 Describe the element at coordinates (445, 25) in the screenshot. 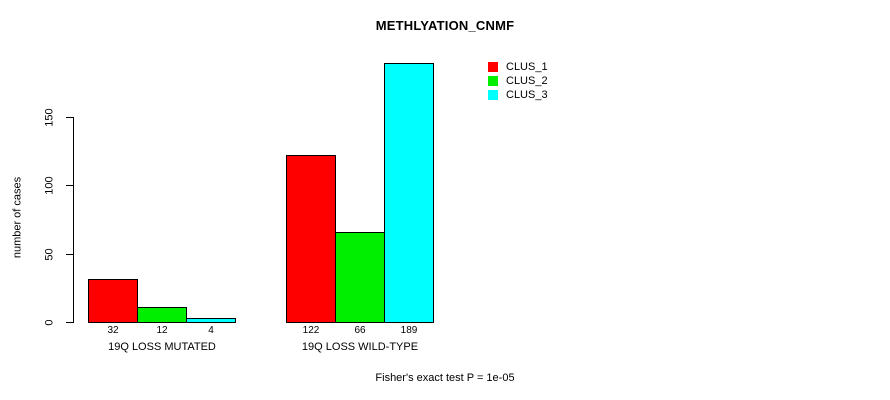

I see `page-title: METHLYATION_CNMF` at that location.